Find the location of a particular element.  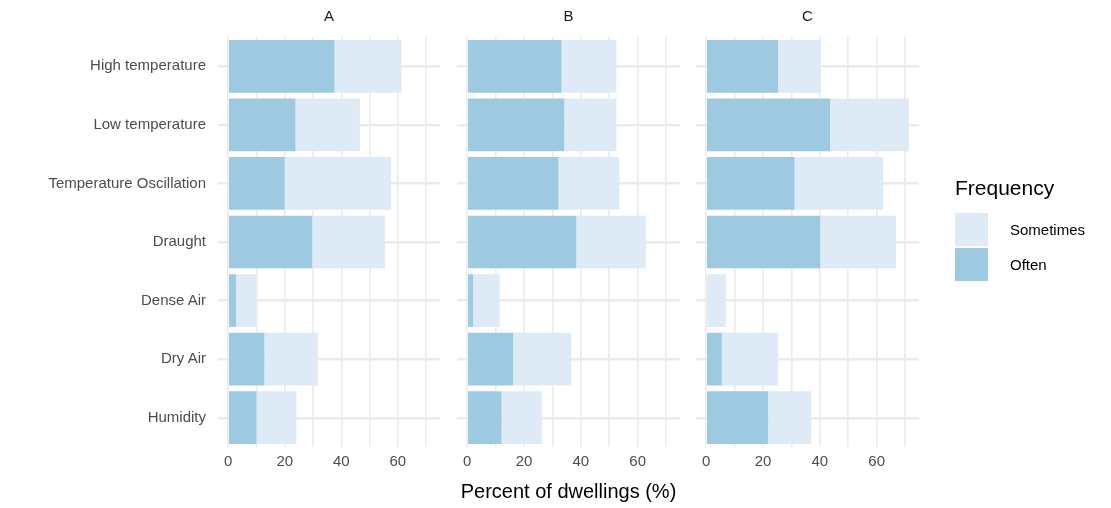

x-axis-title: Percent of dwellings (%) is located at coordinates (568, 490).